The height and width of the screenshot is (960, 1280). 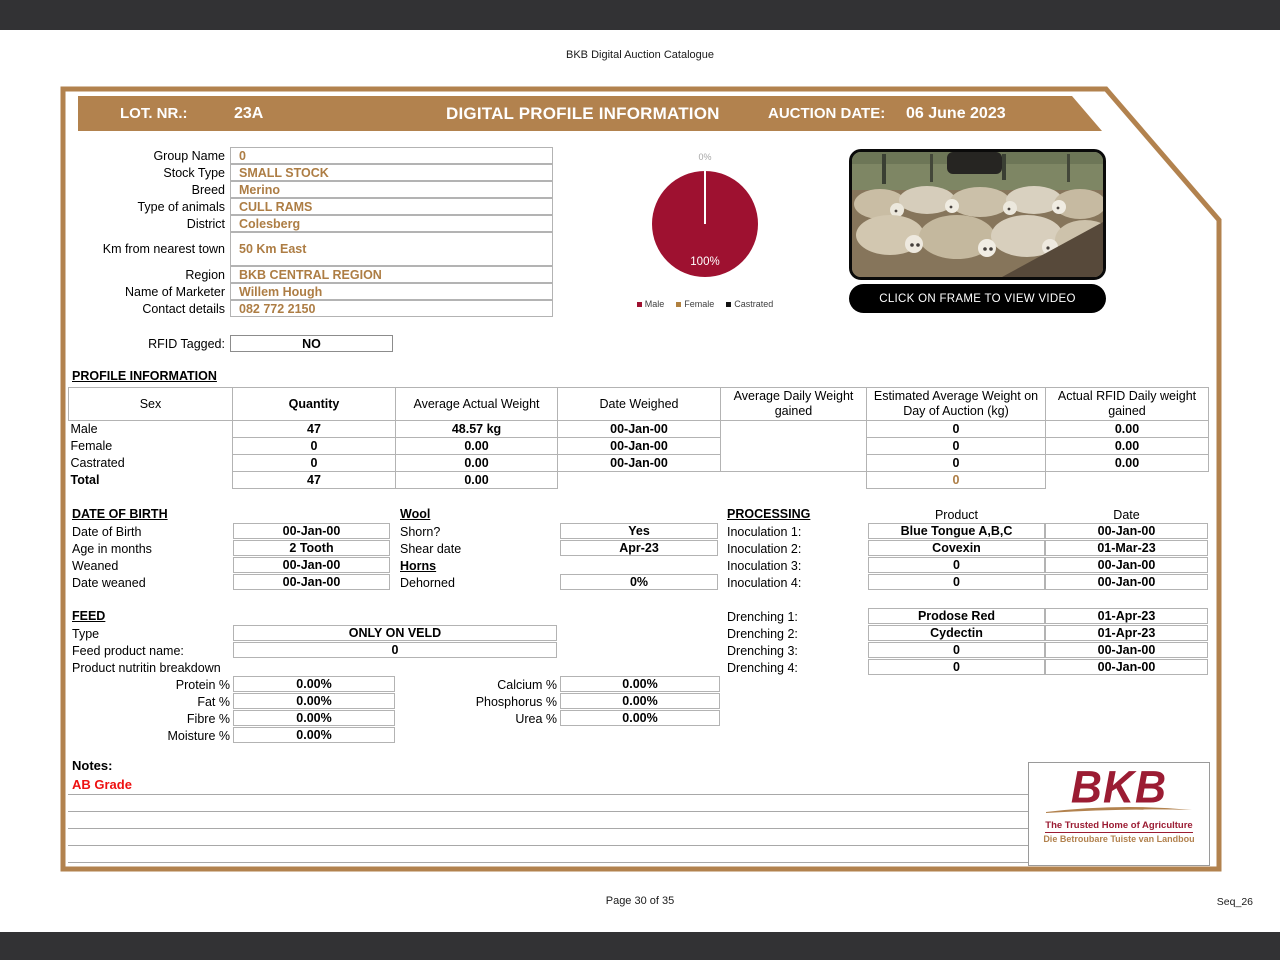 What do you see at coordinates (270, 223) in the screenshot?
I see `field-value: Colesberg` at bounding box center [270, 223].